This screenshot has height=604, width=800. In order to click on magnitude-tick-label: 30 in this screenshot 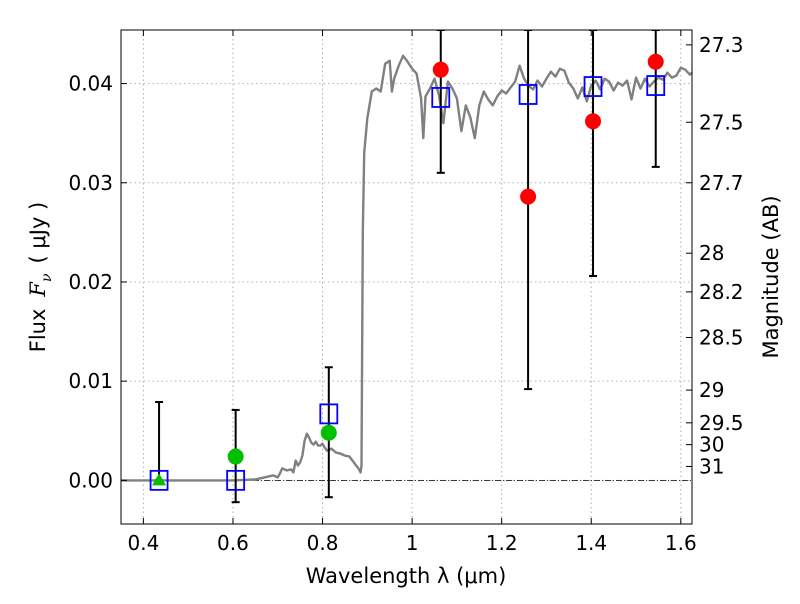, I will do `click(711, 445)`.